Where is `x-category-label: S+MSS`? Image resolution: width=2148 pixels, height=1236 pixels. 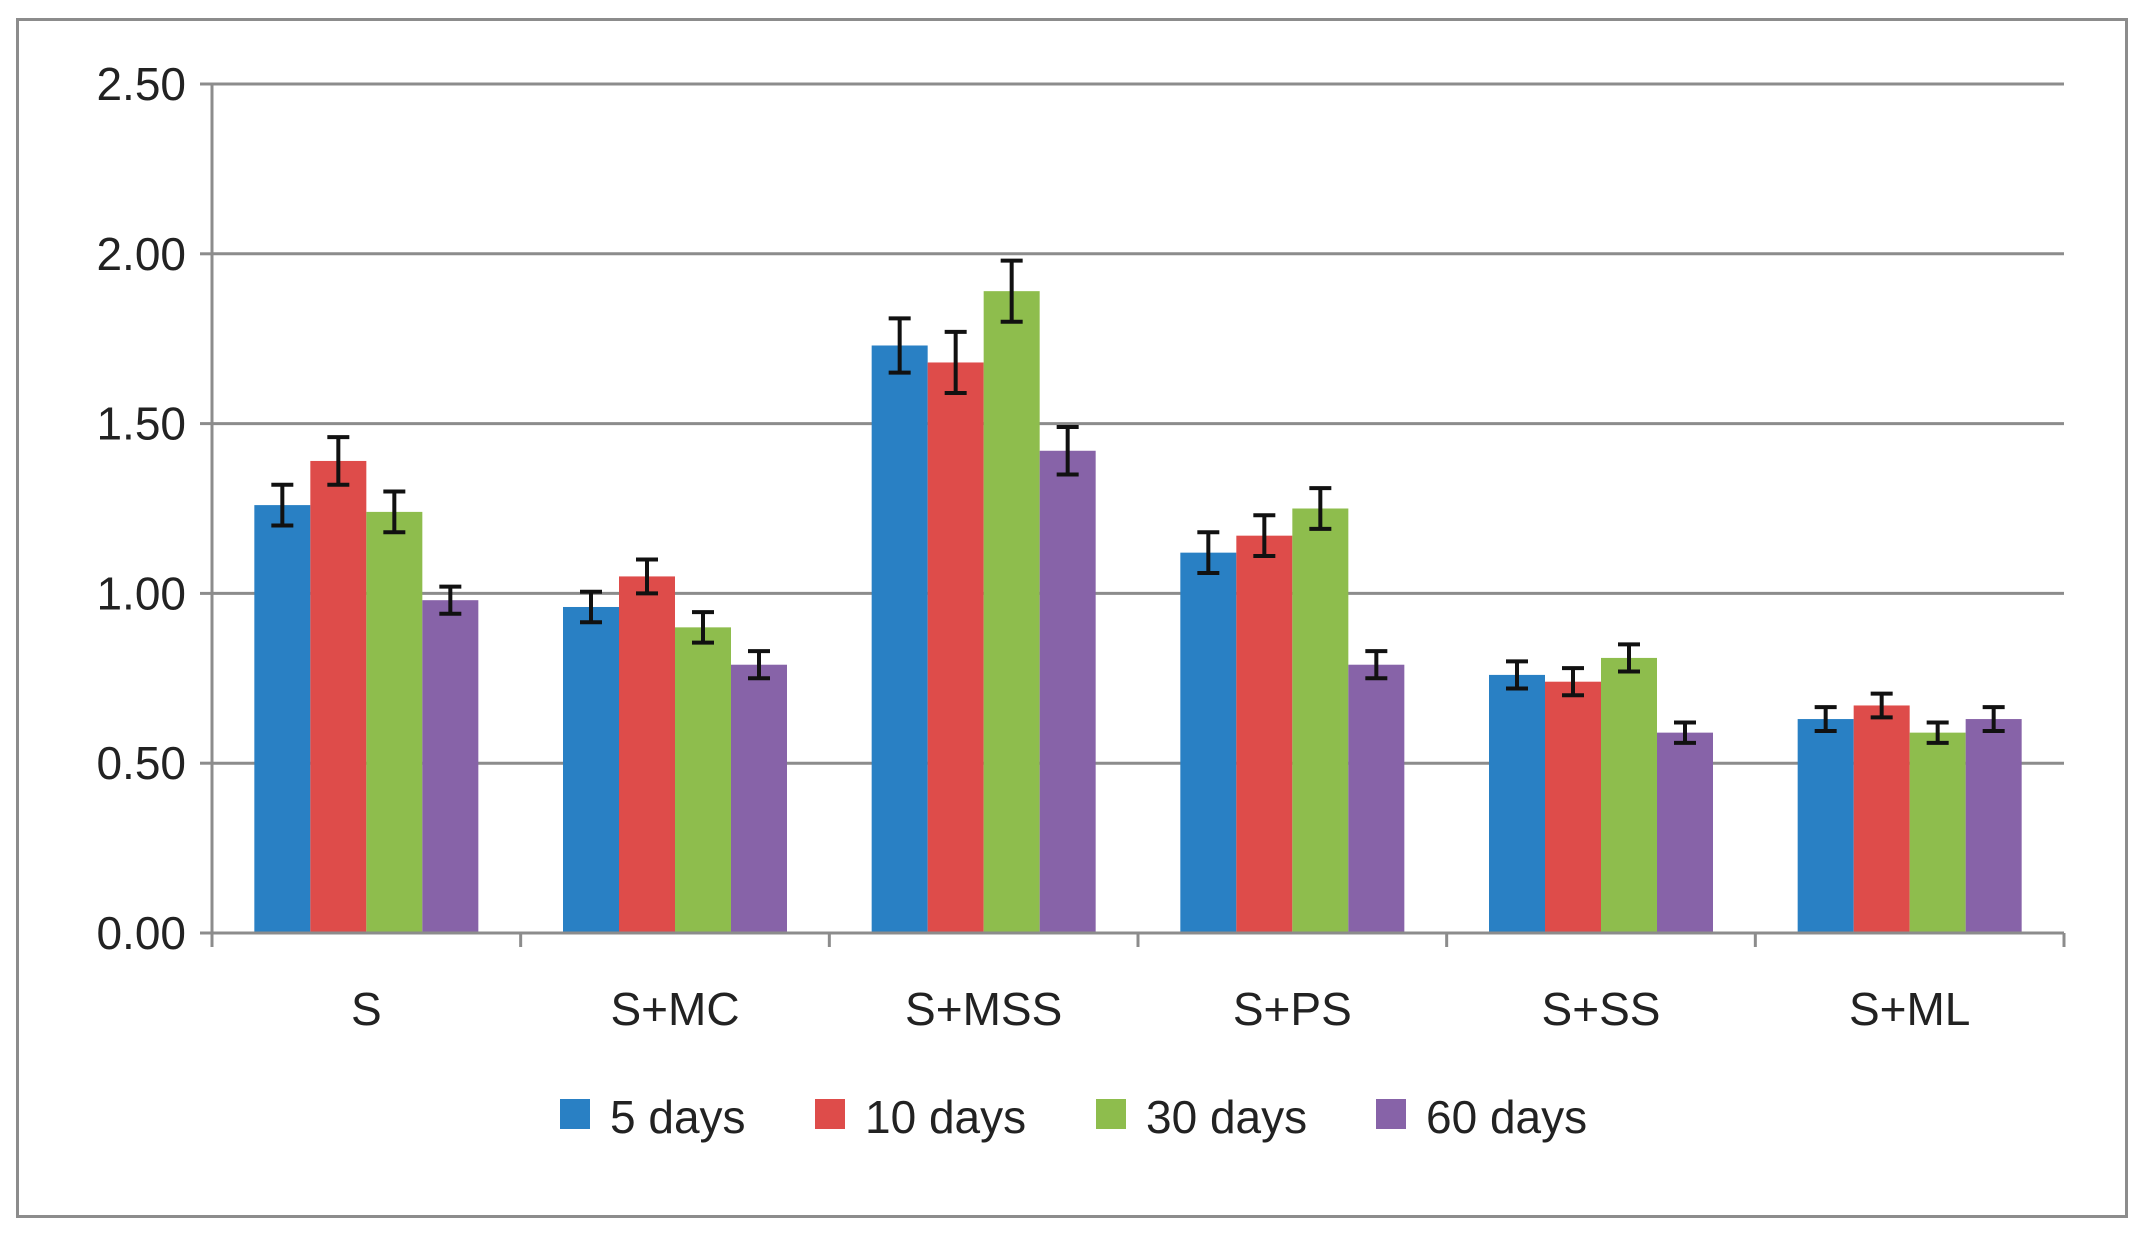
x-category-label: S+MSS is located at coordinates (983, 1009).